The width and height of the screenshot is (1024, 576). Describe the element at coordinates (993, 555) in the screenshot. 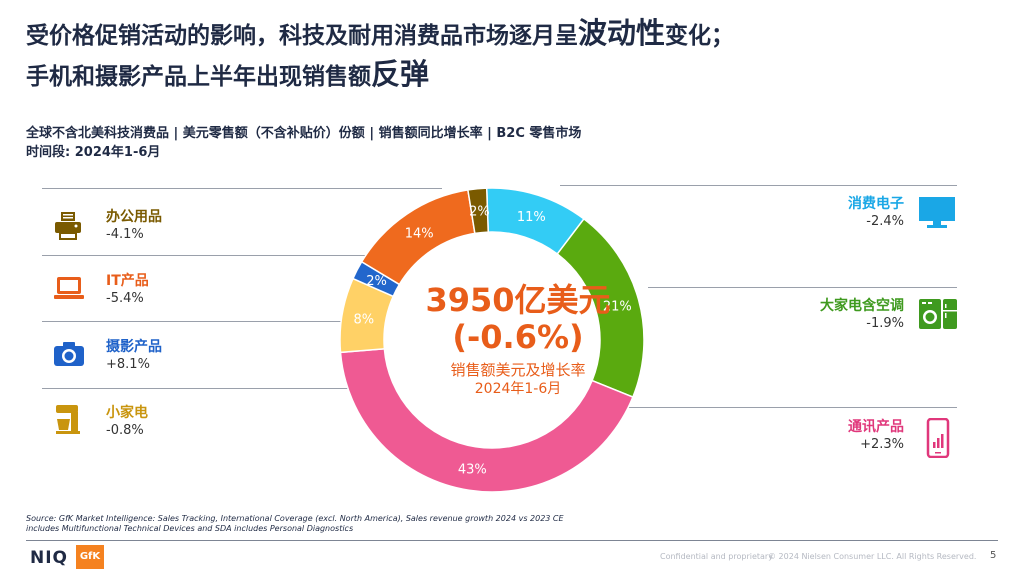

I see `page-number: 5` at that location.